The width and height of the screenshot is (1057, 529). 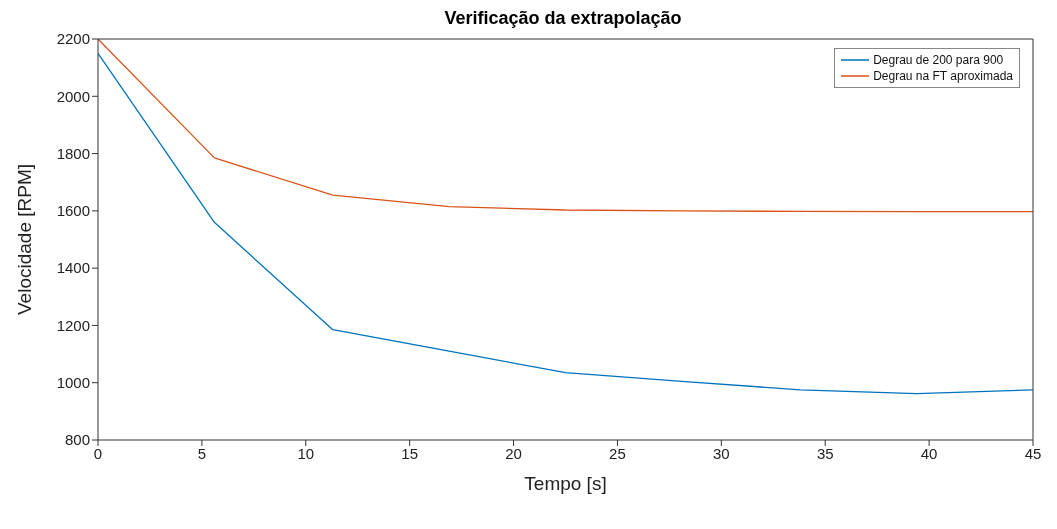 What do you see at coordinates (513, 453) in the screenshot?
I see `x-tick-label: 20` at bounding box center [513, 453].